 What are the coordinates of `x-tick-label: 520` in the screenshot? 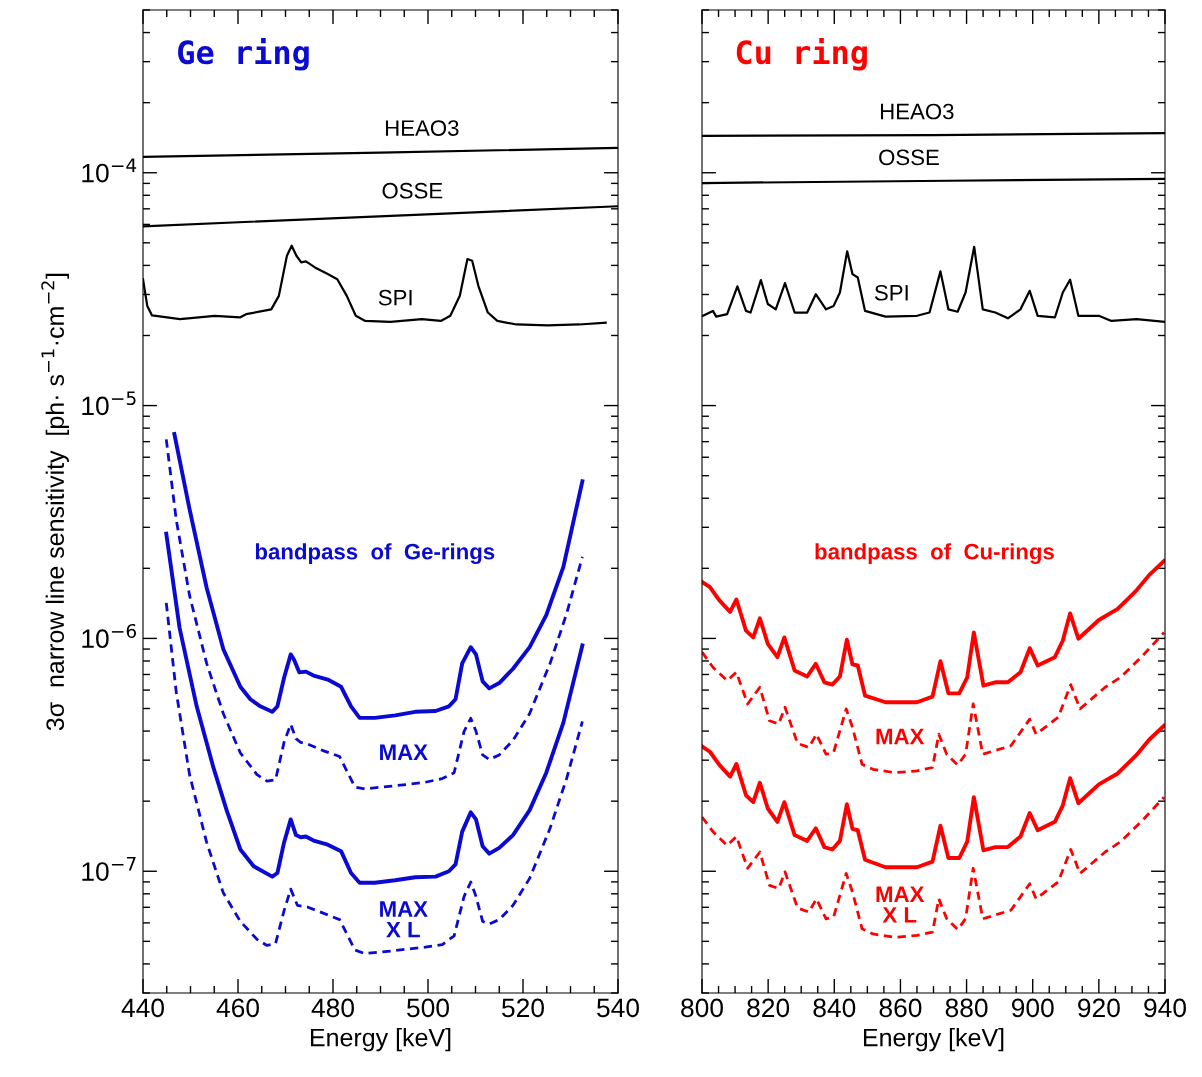 It's located at (523, 1008).